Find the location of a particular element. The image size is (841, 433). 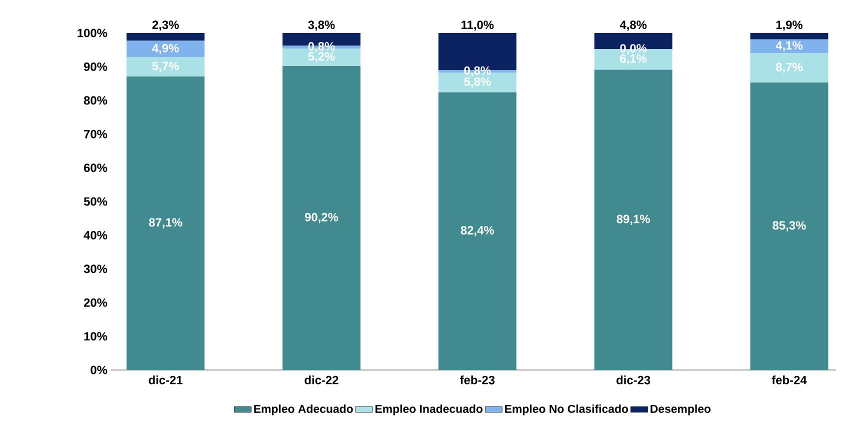

y-tick-label: 70% is located at coordinates (96, 134).